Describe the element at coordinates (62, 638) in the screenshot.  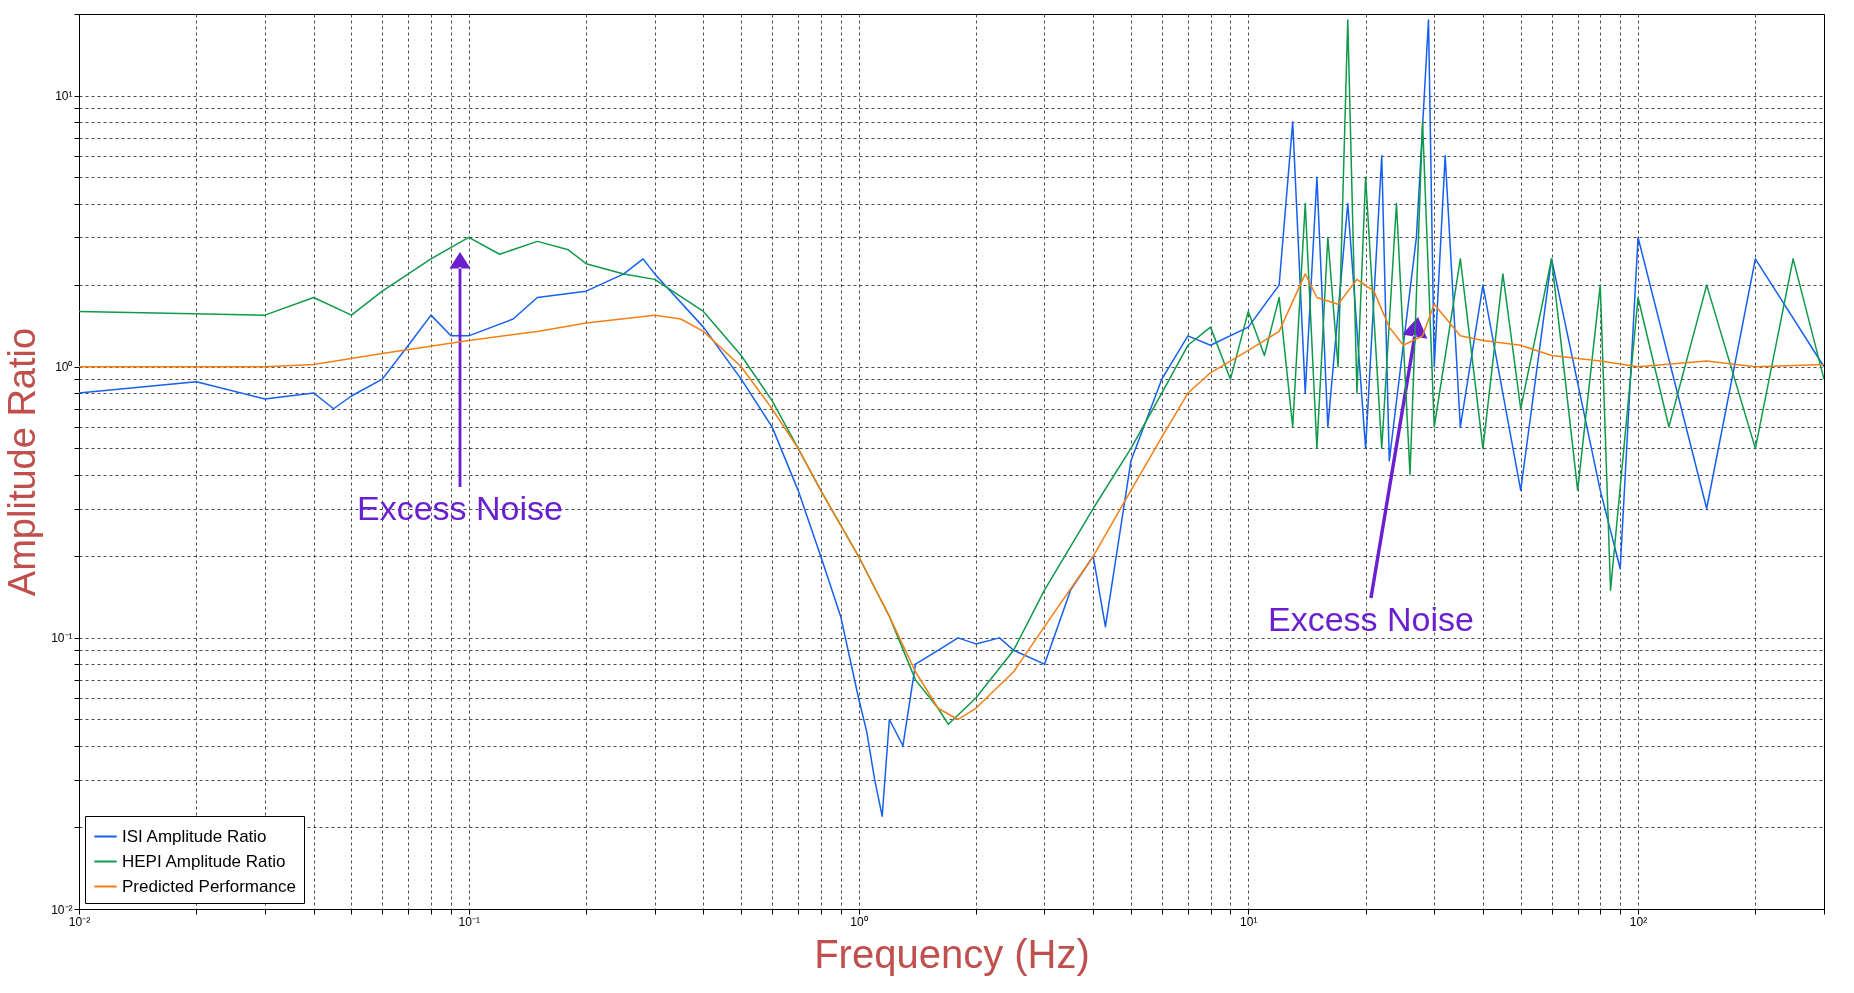
I see `y-tick-label: 10⁻¹` at that location.